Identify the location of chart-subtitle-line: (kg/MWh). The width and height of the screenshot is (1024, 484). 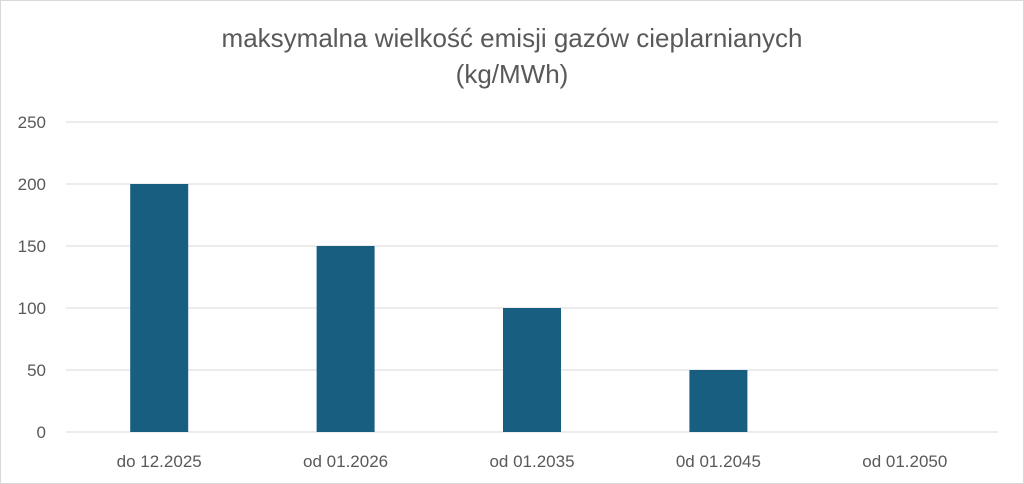
(512, 74).